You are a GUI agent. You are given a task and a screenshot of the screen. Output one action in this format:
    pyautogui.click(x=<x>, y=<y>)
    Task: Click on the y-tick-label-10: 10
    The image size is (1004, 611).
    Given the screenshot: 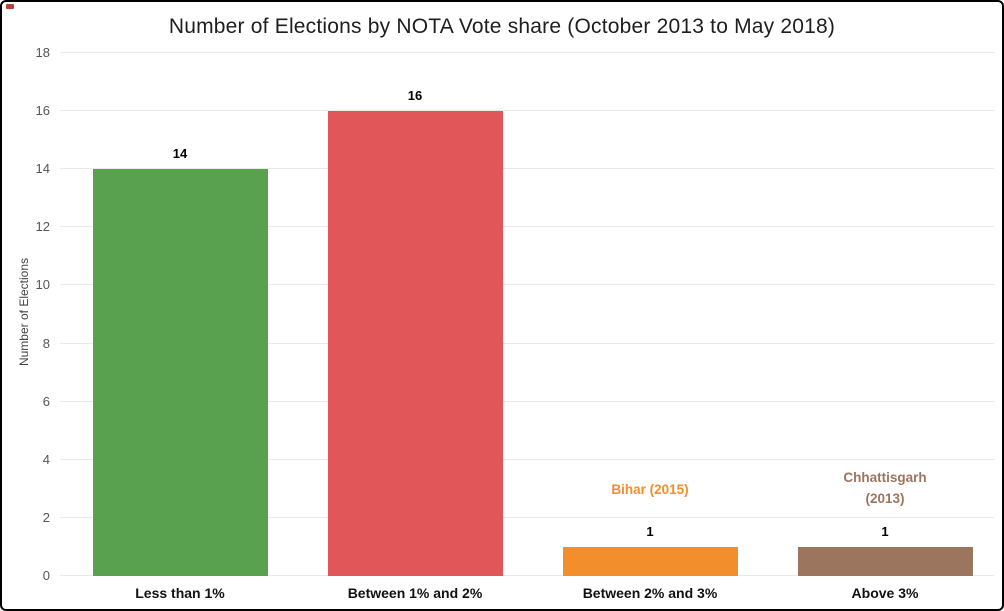 What is the action you would take?
    pyautogui.click(x=42, y=285)
    